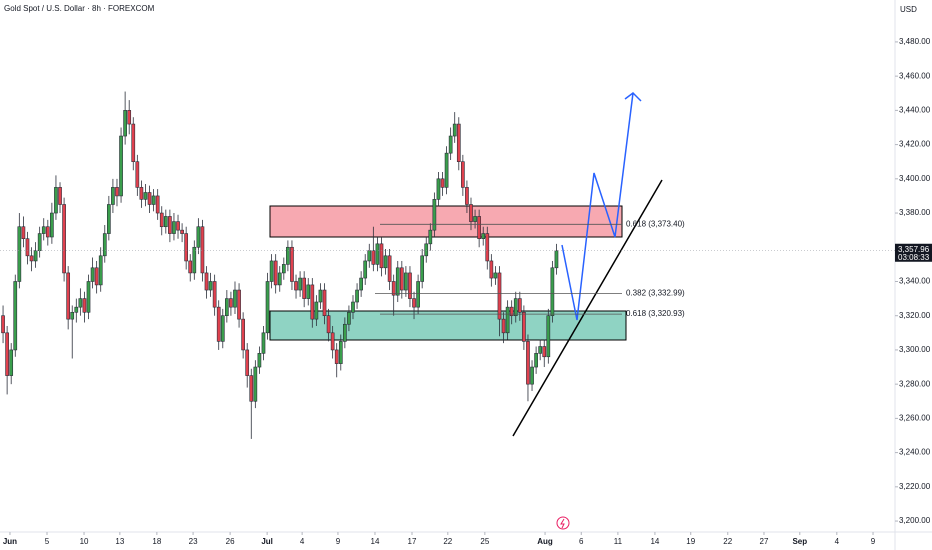 The width and height of the screenshot is (932, 550). What do you see at coordinates (690, 541) in the screenshot?
I see `x-tick-label: 19` at bounding box center [690, 541].